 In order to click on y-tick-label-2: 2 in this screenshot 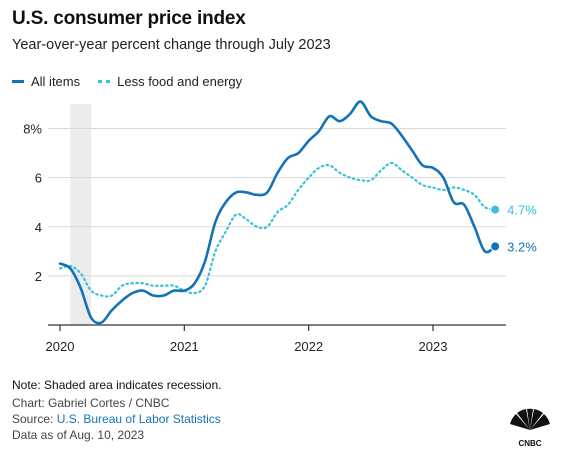, I will do `click(38, 276)`.